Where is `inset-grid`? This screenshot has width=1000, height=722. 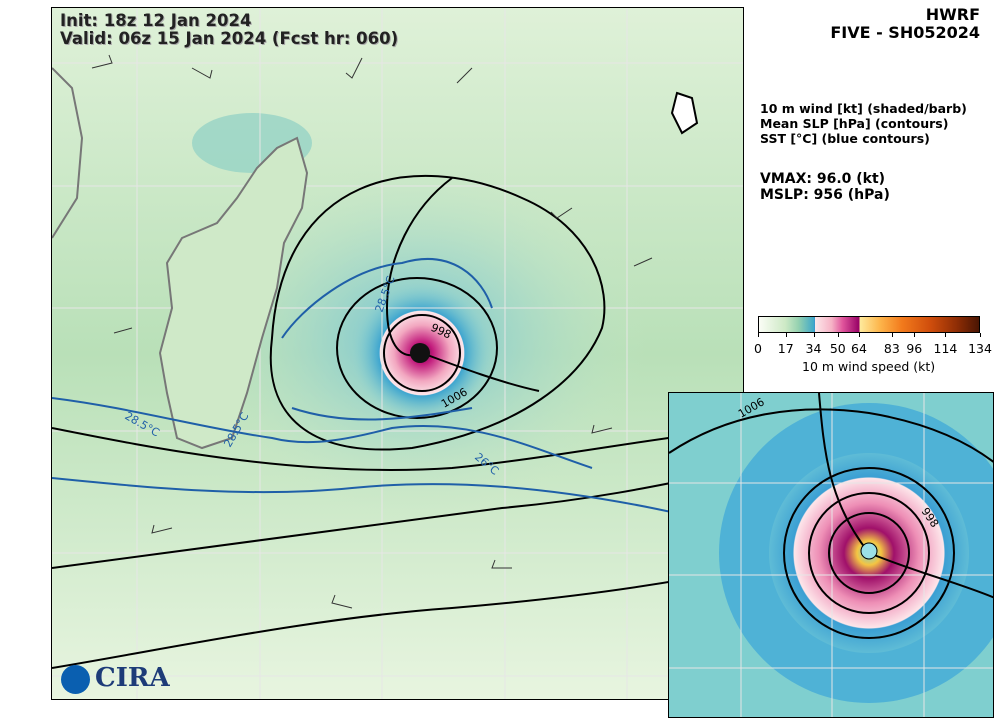 inset-grid is located at coordinates (831, 555).